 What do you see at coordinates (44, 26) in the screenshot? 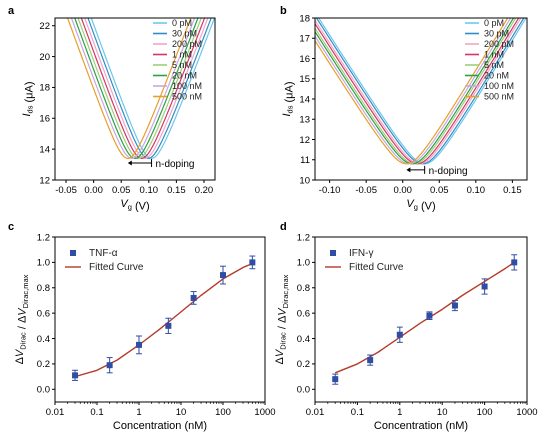
I see `y-tick-label: 22` at bounding box center [44, 26].